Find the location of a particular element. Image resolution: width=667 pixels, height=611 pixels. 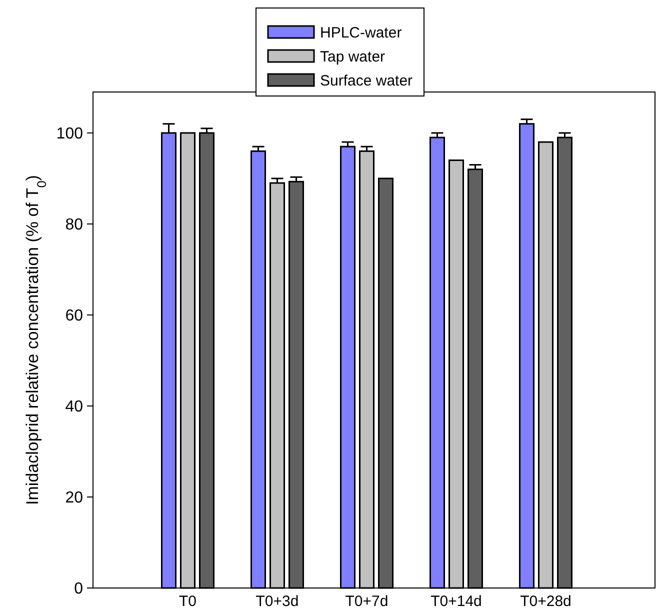

x-tick-label: T0+14d is located at coordinates (456, 601).